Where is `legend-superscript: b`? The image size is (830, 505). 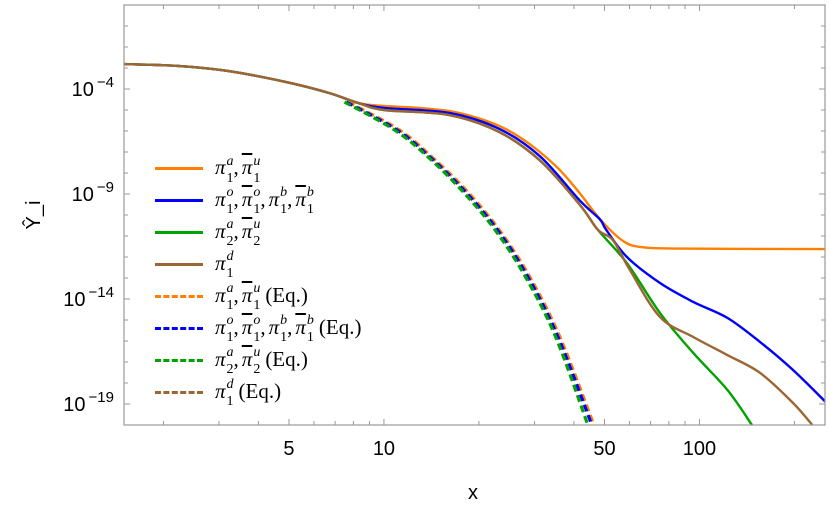
legend-superscript: b is located at coordinates (310, 193).